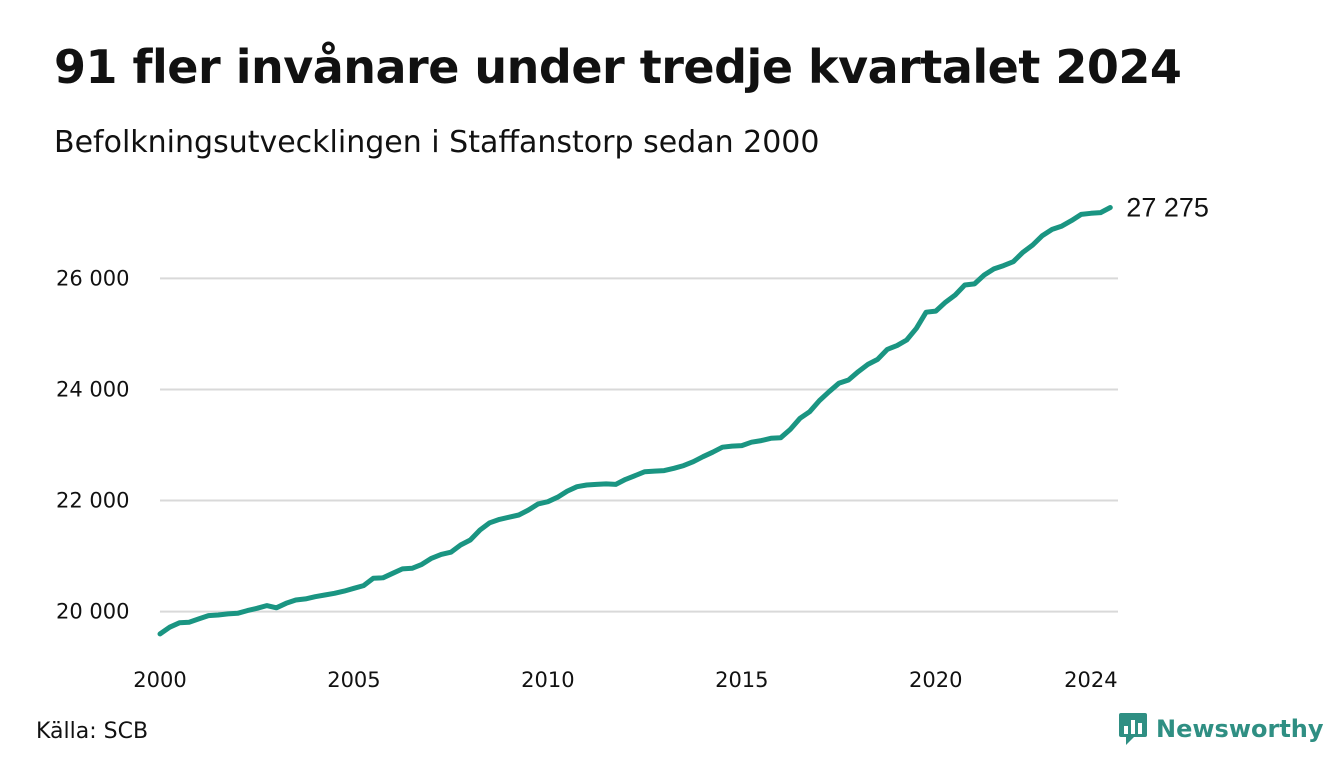 This screenshot has height=780, width=1340. What do you see at coordinates (92, 501) in the screenshot?
I see `y-tick-label: 22 000` at bounding box center [92, 501].